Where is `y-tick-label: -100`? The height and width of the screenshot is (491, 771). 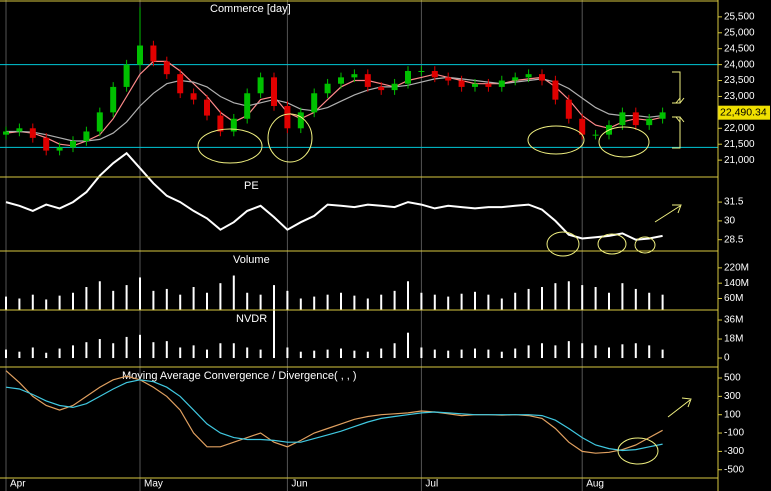 y-tick-label: -100 is located at coordinates (734, 433).